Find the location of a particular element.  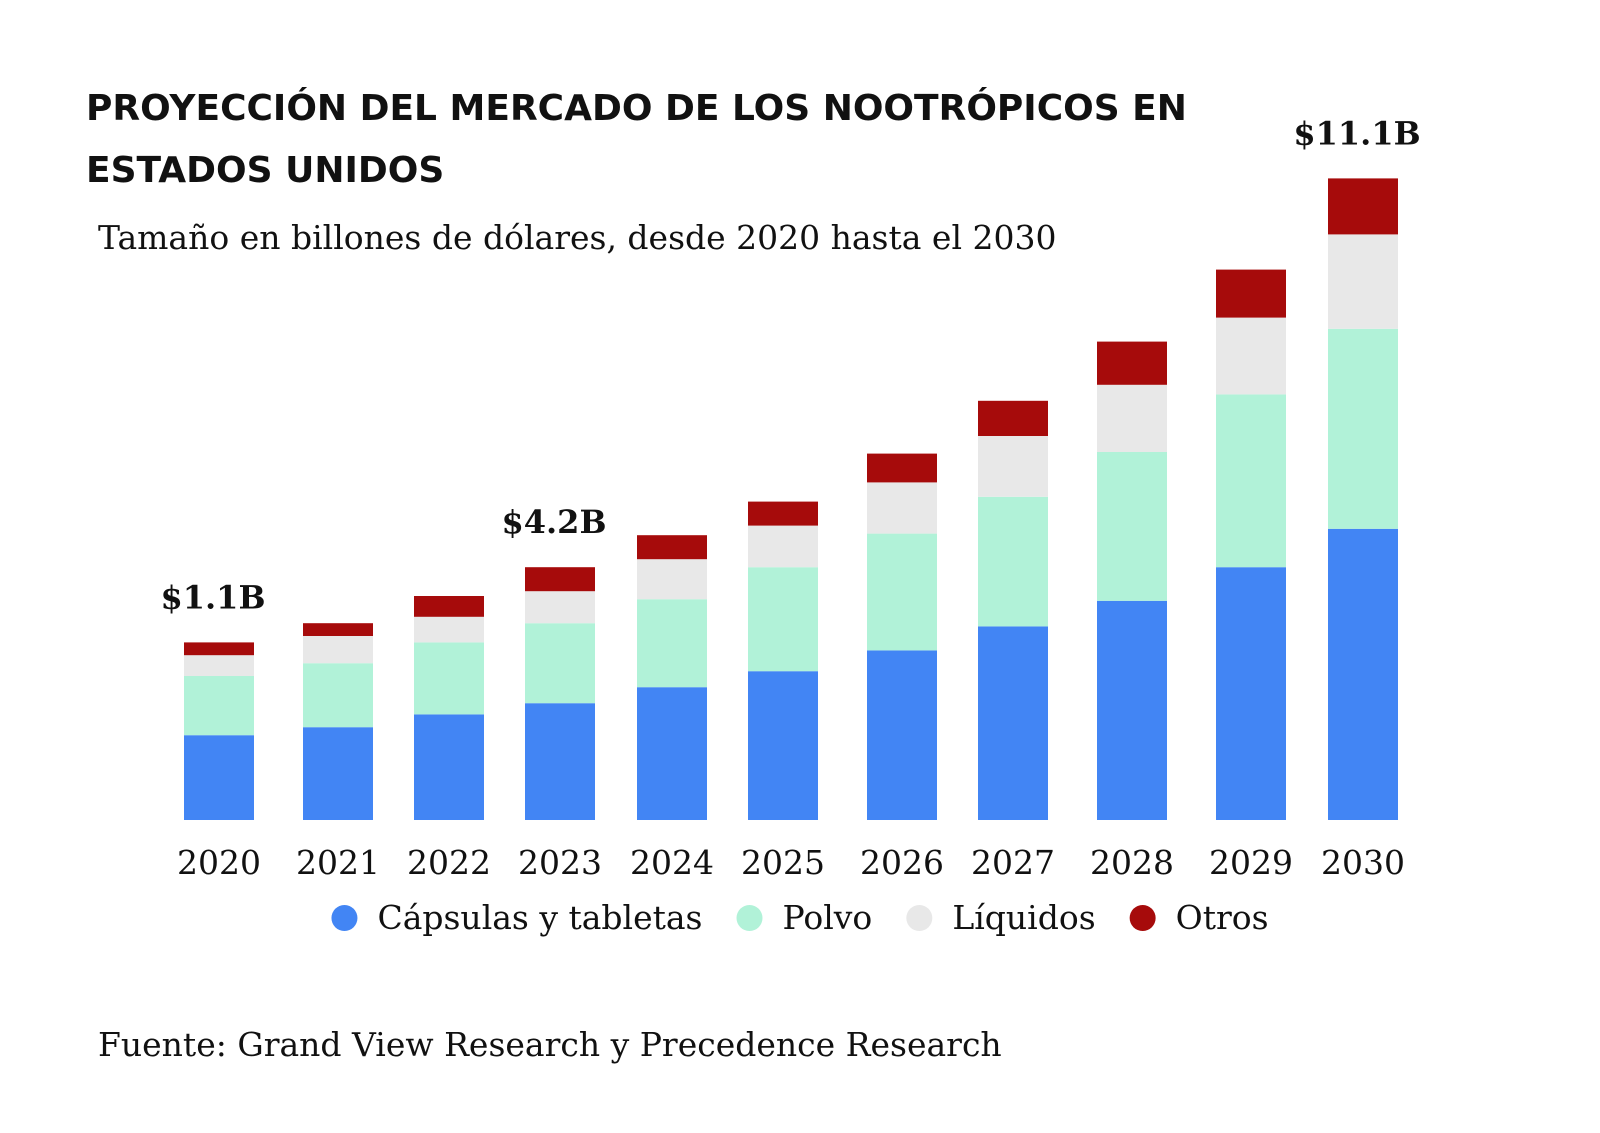

legend-item-otros: Otros is located at coordinates (1199, 917).